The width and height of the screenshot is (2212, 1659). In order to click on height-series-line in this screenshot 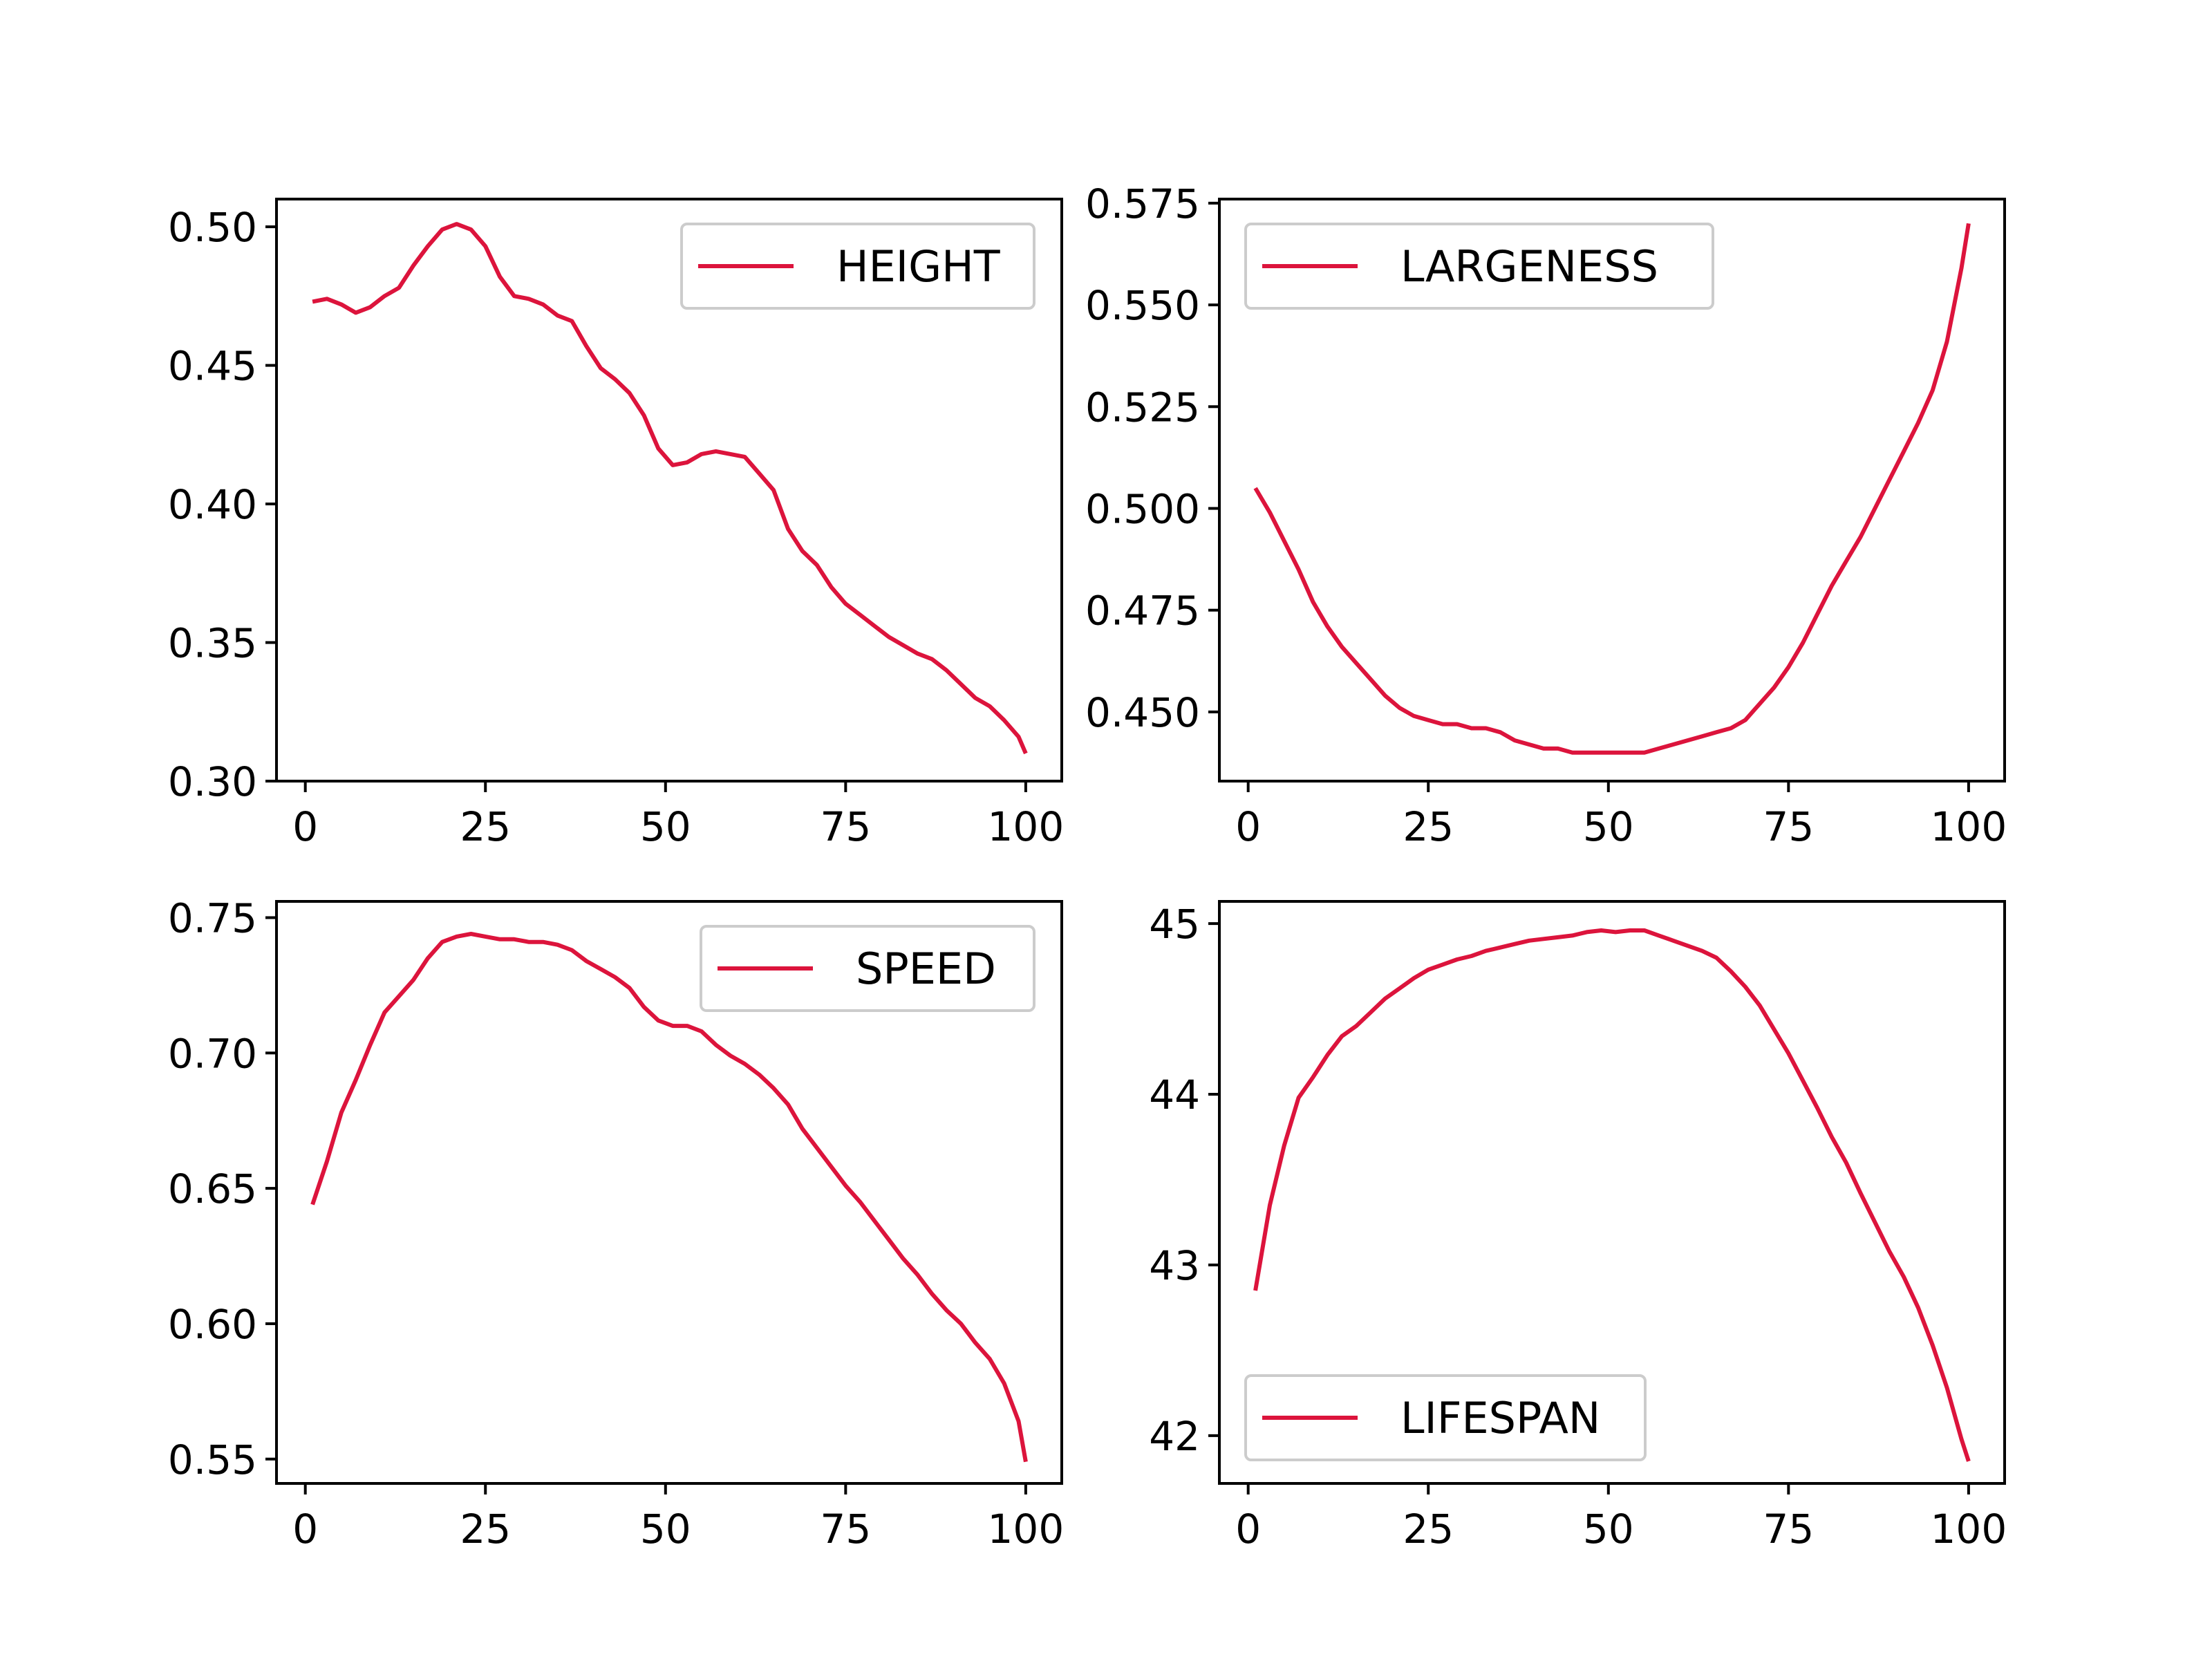, I will do `click(670, 488)`.